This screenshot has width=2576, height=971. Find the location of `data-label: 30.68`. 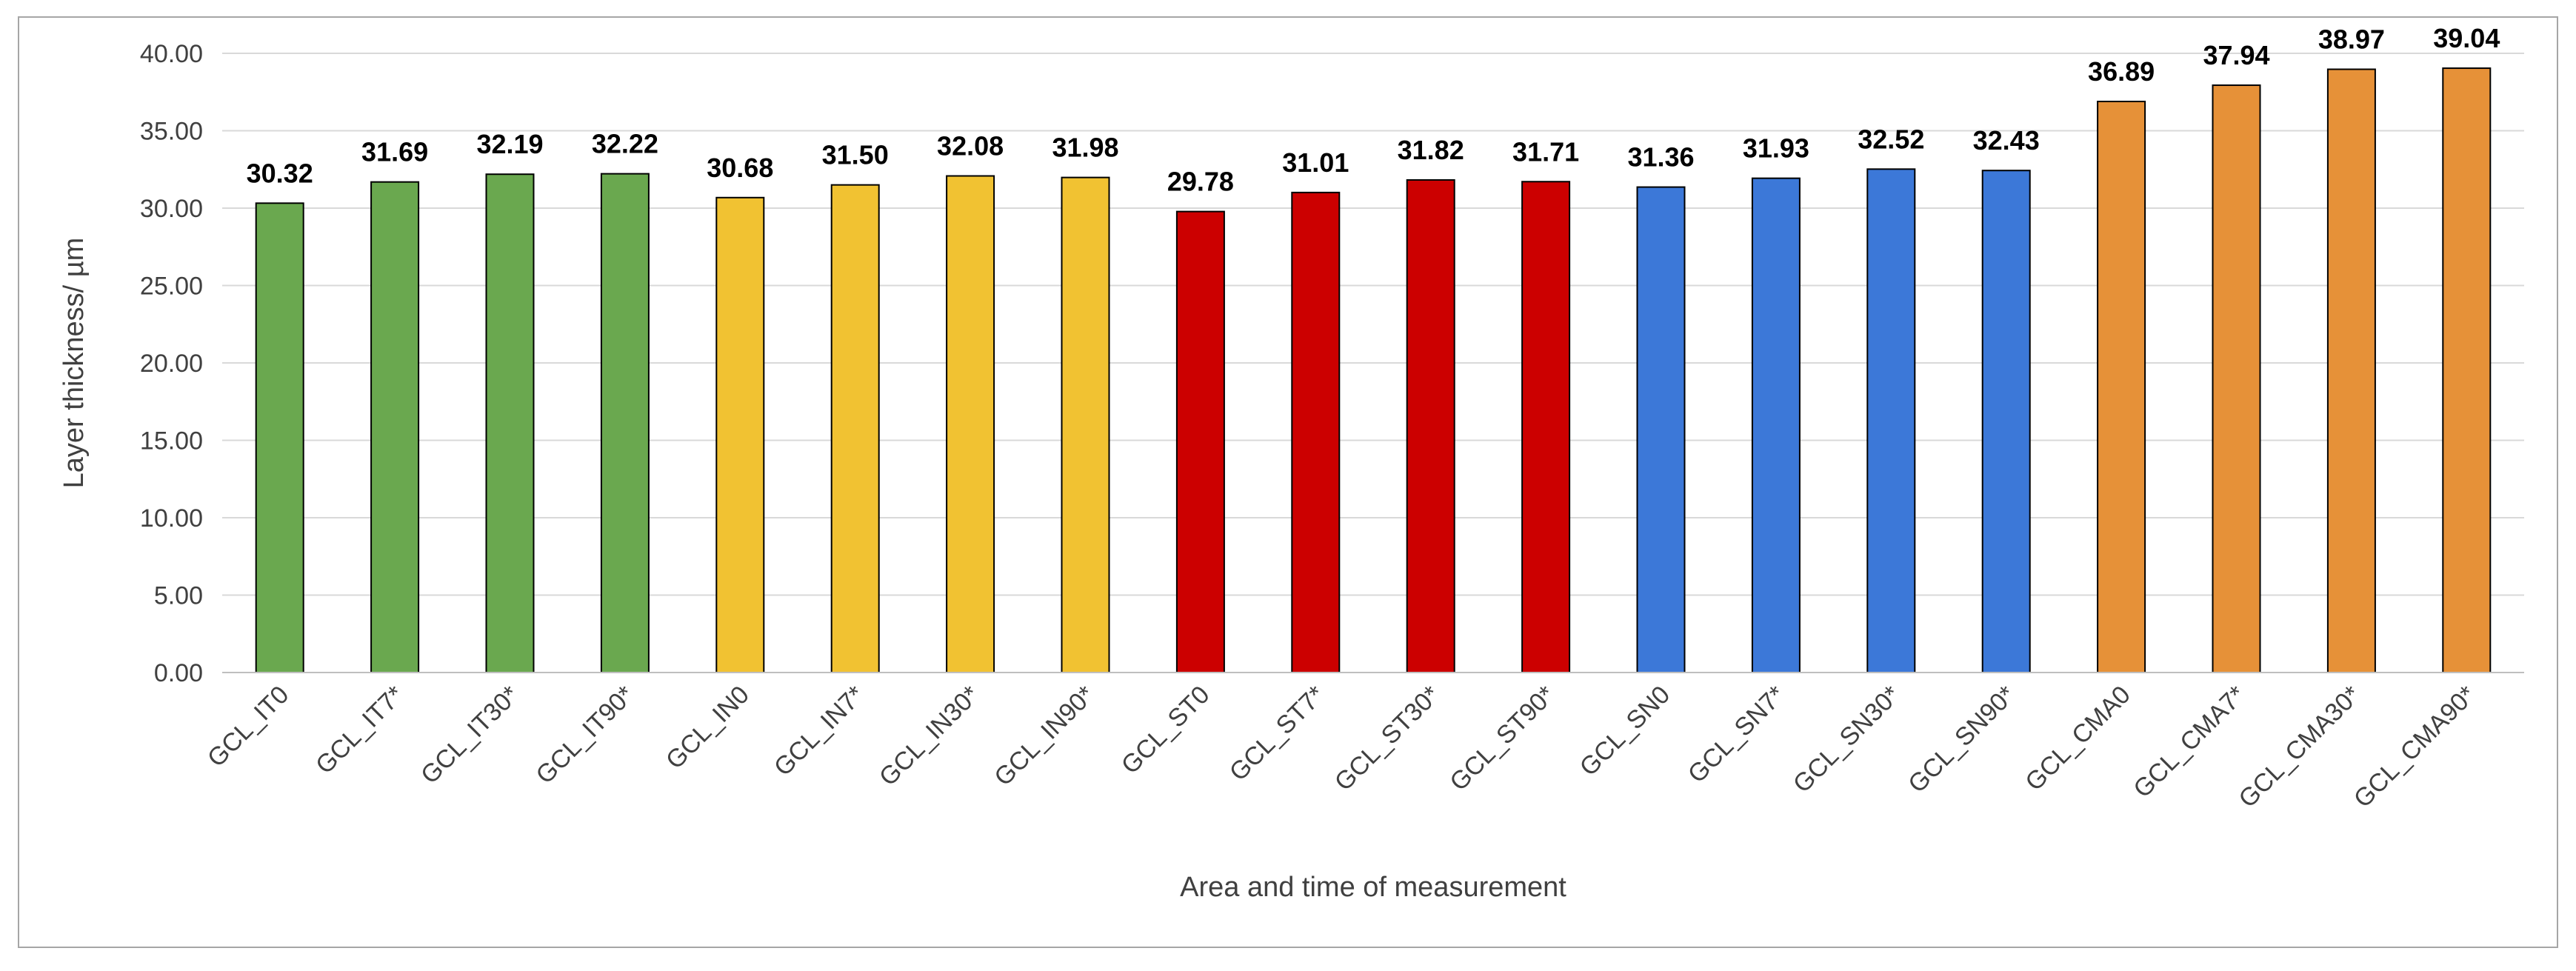

data-label: 30.68 is located at coordinates (740, 168).